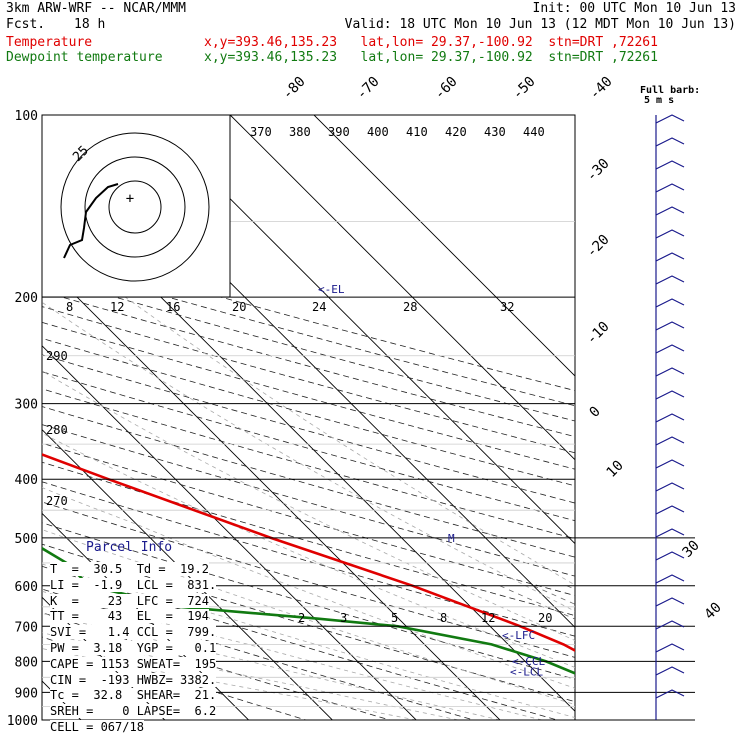 The height and width of the screenshot is (740, 740). What do you see at coordinates (319, 307) in the screenshot?
I see `inset-scale-label: 24` at bounding box center [319, 307].